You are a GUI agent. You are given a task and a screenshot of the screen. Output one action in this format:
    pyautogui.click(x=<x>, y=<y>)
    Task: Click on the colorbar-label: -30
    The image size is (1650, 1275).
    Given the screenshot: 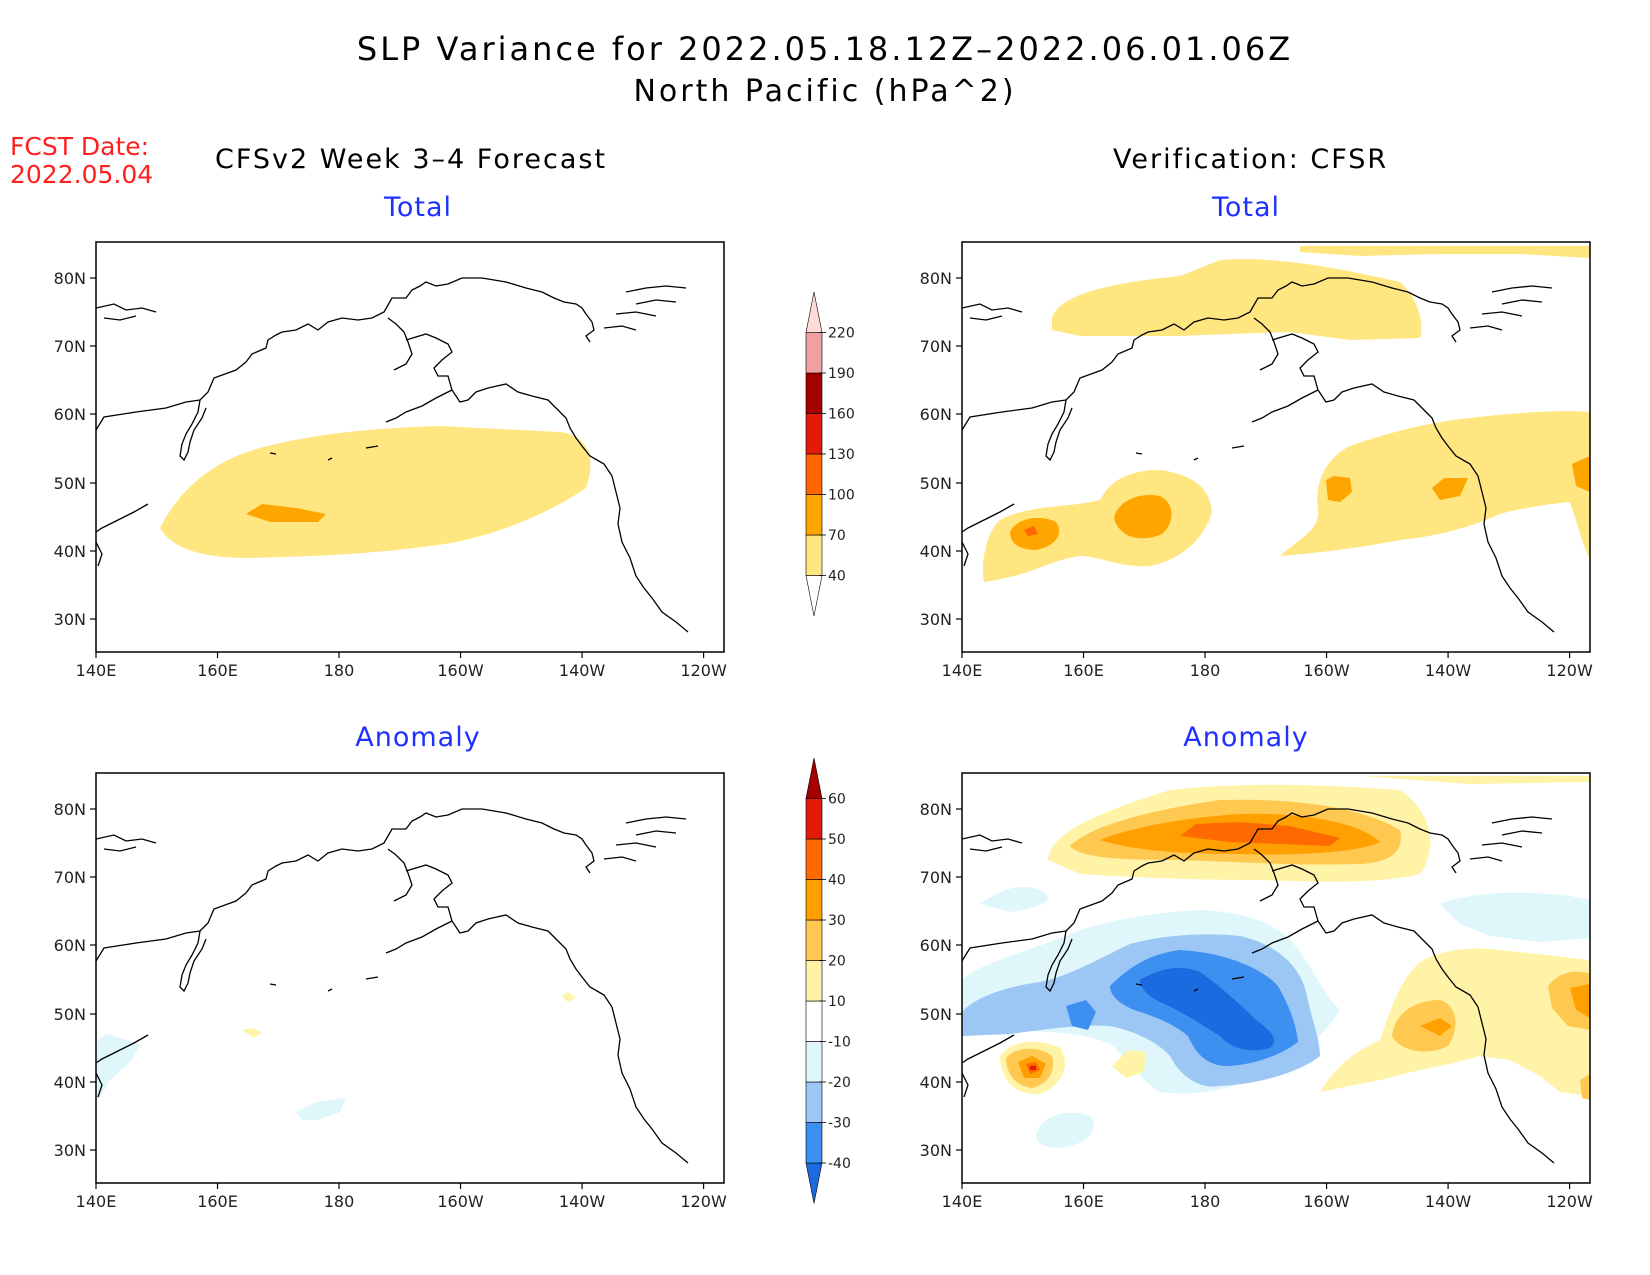 What is the action you would take?
    pyautogui.click(x=839, y=1124)
    